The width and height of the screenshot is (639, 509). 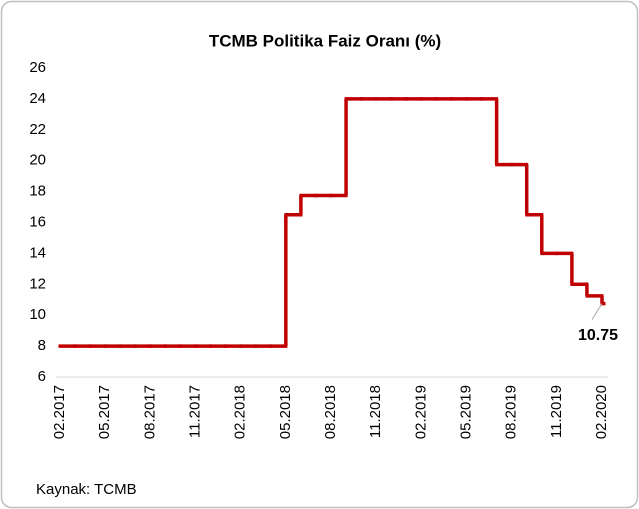 What do you see at coordinates (285, 412) in the screenshot?
I see `x-tick-label: 05.2018` at bounding box center [285, 412].